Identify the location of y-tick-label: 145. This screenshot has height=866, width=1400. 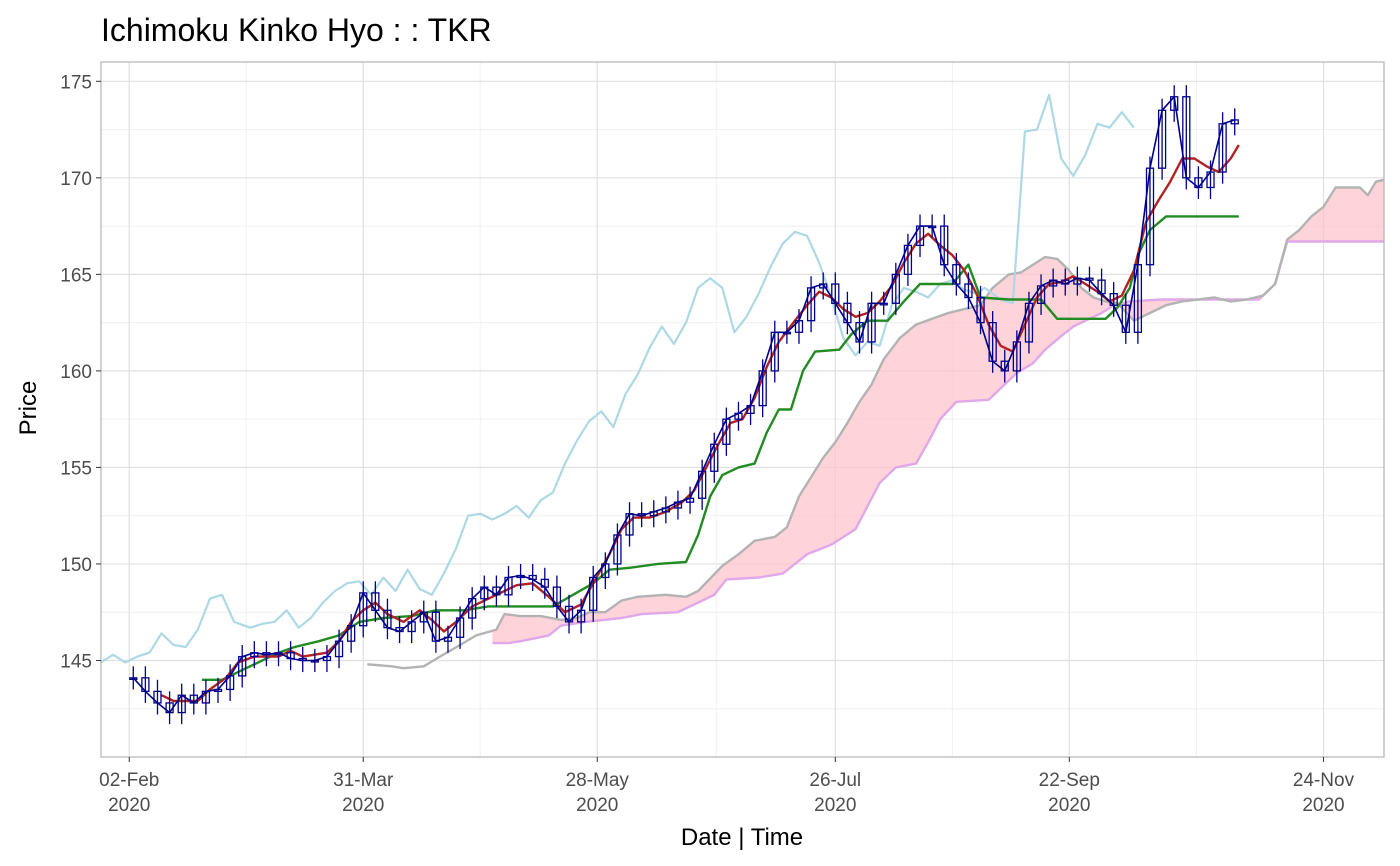
(76, 661).